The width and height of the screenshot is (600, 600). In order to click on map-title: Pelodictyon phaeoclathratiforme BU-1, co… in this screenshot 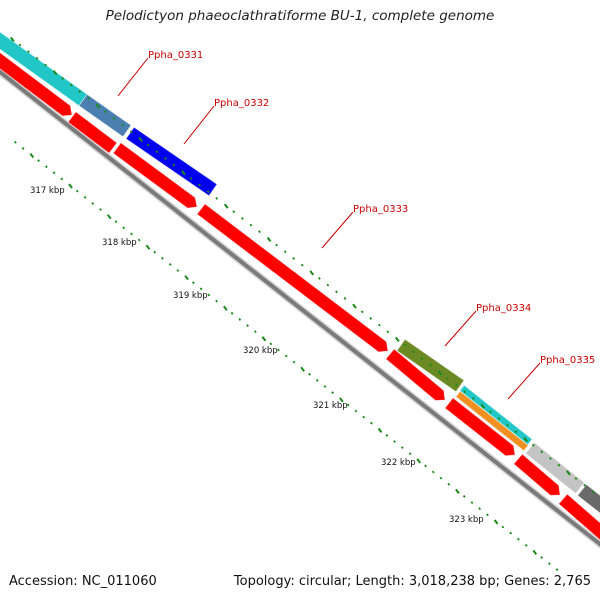, I will do `click(300, 16)`.